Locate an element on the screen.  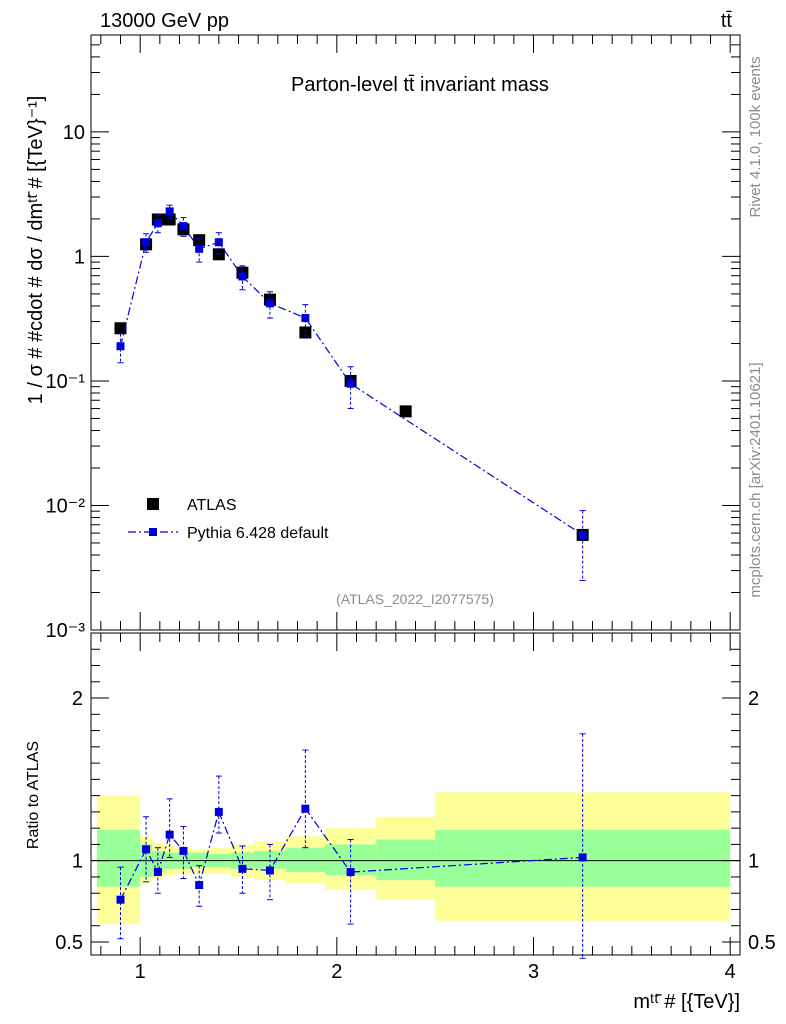
main-y-tick-label: 10 is located at coordinates (74, 133).